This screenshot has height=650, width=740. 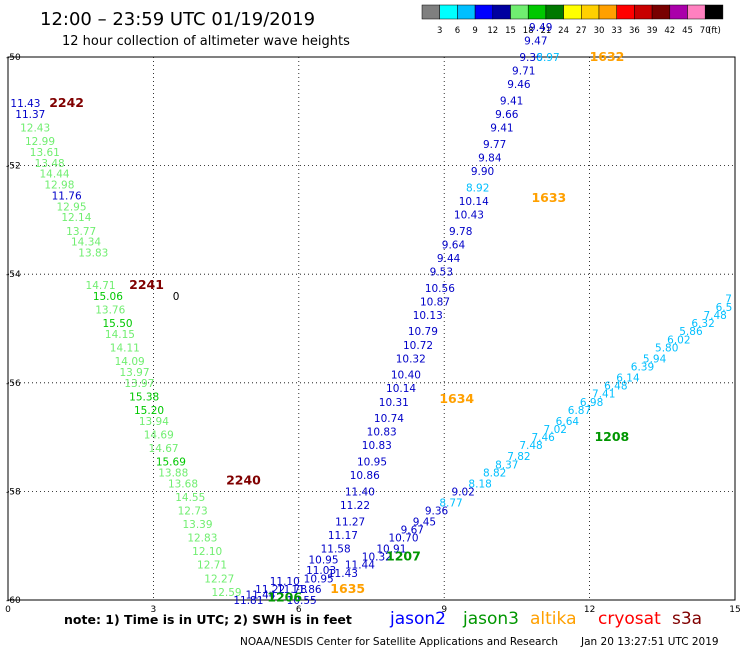 I want to click on x-tick-label-0: 0, so click(x=8, y=610).